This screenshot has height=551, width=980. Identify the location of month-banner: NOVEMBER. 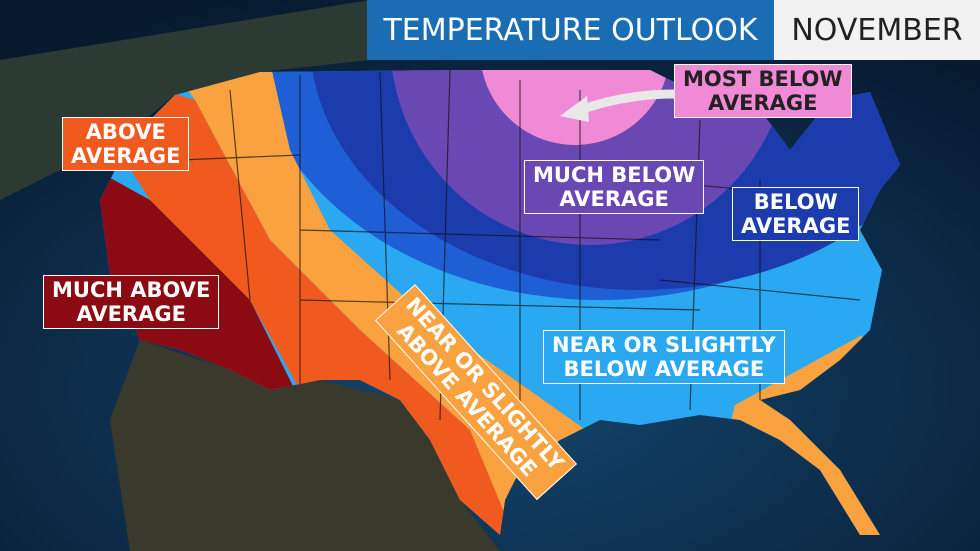
(877, 30).